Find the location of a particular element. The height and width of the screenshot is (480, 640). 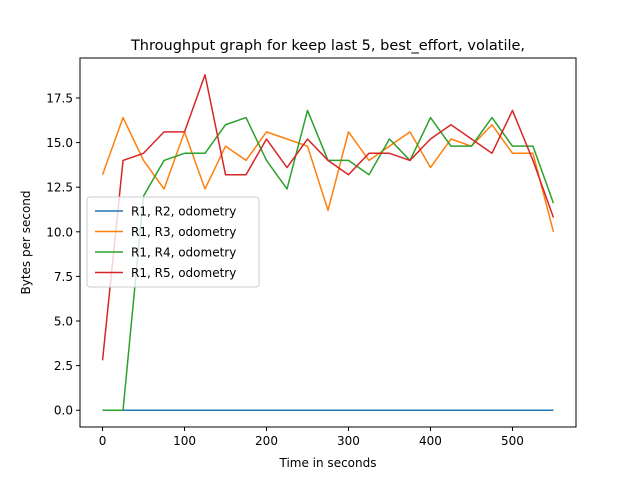

x-ticks: 0 100 200 300 400 500 is located at coordinates (311, 437).